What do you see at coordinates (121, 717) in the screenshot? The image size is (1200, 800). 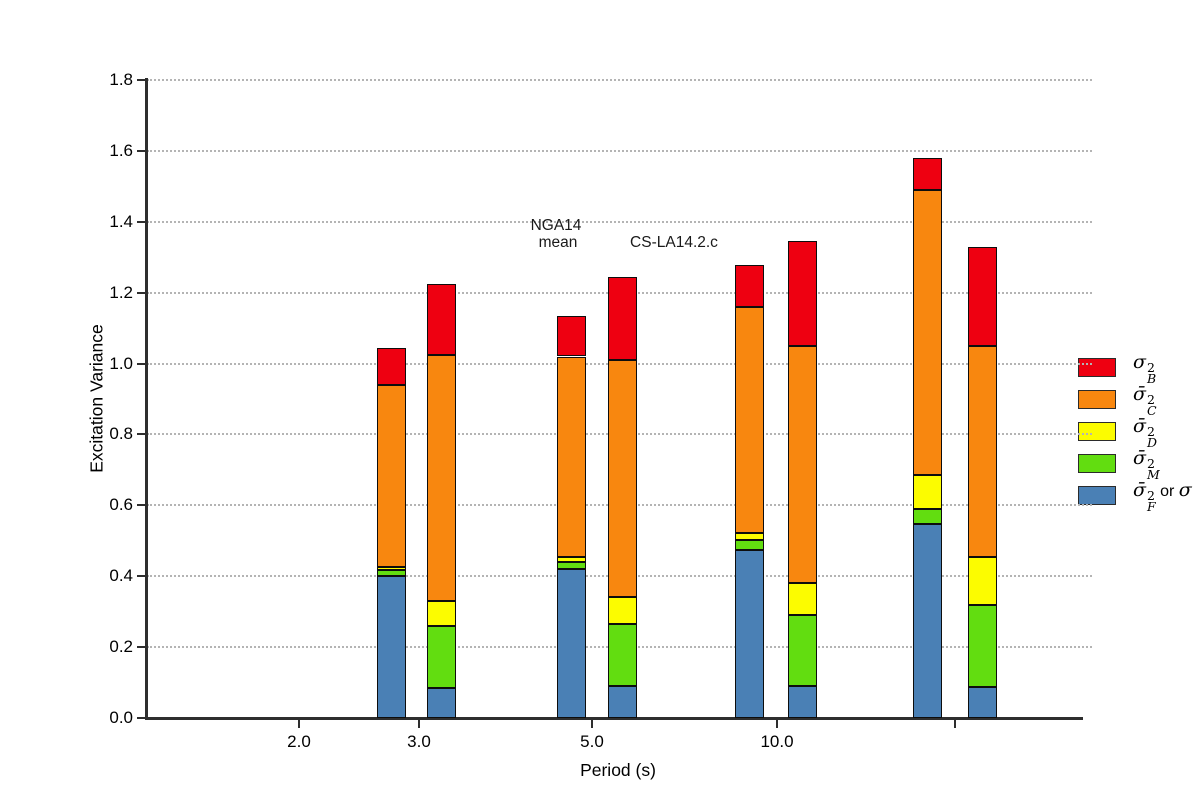 I see `y-tick-label: 0.0` at bounding box center [121, 717].